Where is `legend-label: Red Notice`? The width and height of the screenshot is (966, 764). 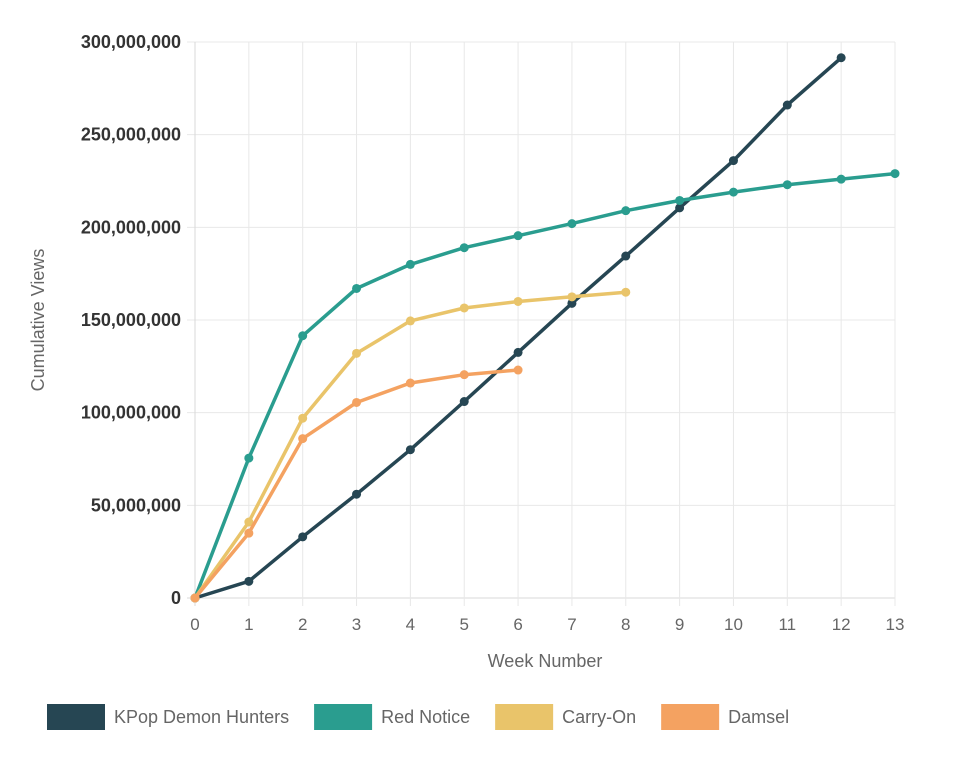 legend-label: Red Notice is located at coordinates (425, 717).